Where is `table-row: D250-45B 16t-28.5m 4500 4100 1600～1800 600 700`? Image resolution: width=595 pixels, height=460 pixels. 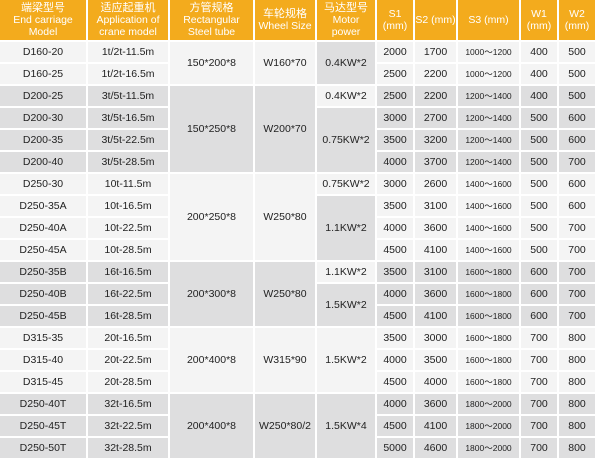 table-row: D250-45B 16t-28.5m 4500 4100 1600～1800 600 700 is located at coordinates (297, 317).